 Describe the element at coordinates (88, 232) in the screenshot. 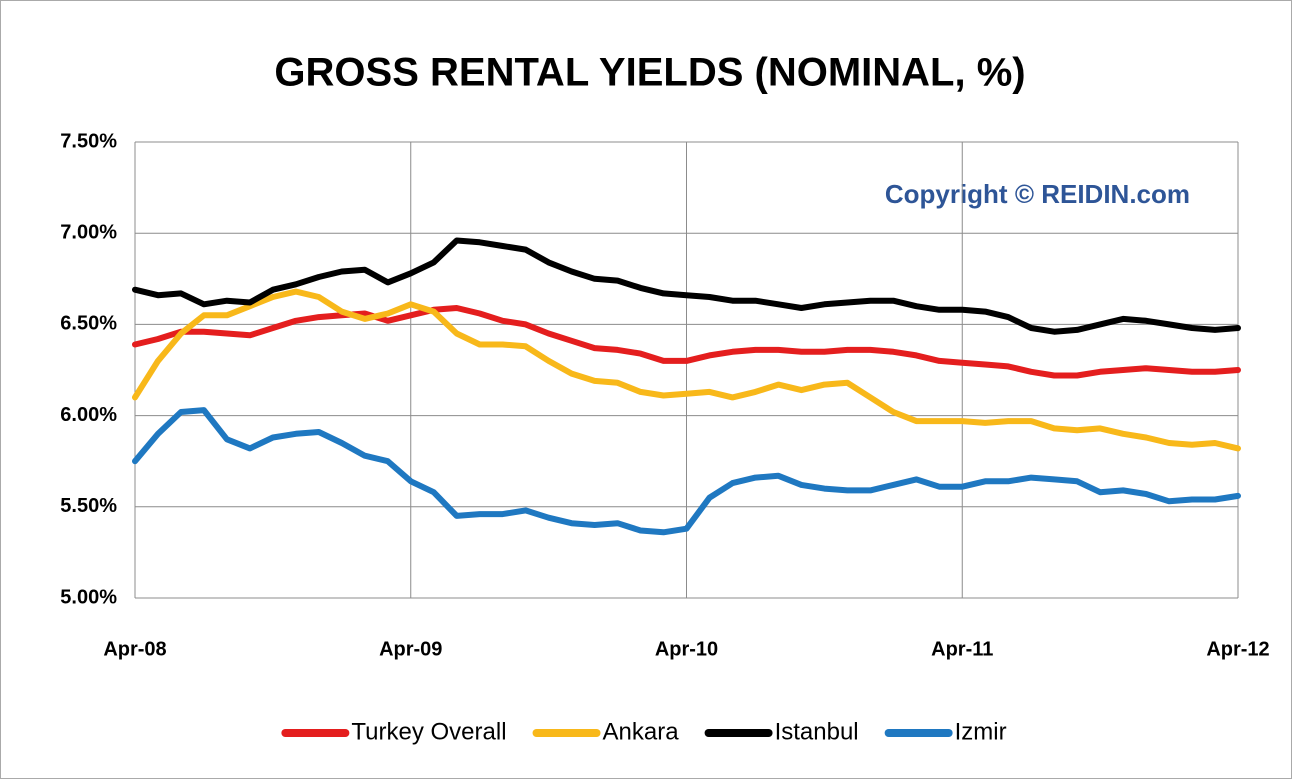

I see `y-tick-label: 7.00%` at that location.